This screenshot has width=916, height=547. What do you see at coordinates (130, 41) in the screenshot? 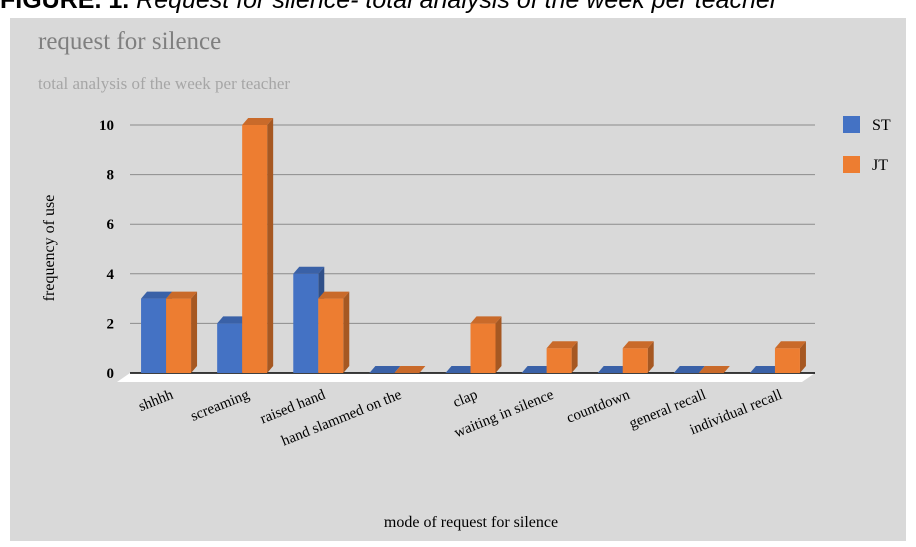
I see `chart-title: request for silence` at bounding box center [130, 41].